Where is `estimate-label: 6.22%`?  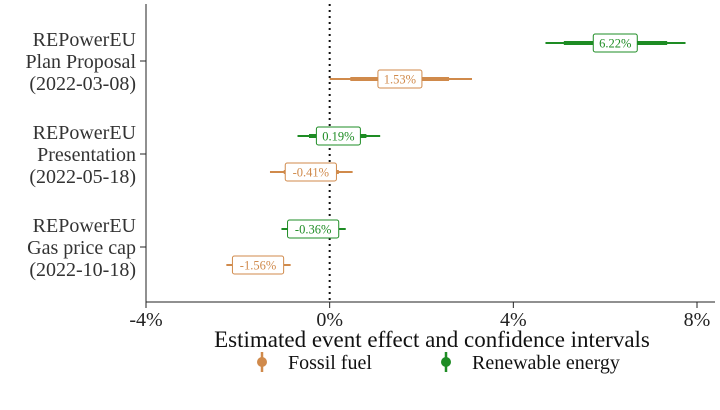 estimate-label: 6.22% is located at coordinates (615, 44).